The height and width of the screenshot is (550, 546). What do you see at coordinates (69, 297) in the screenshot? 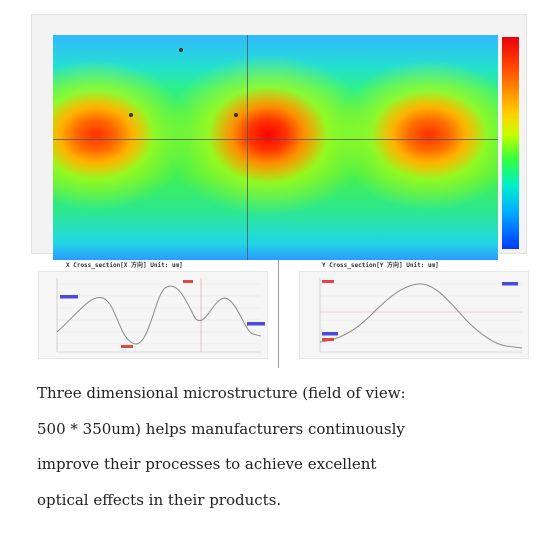
I see `x-marker-blue-left` at bounding box center [69, 297].